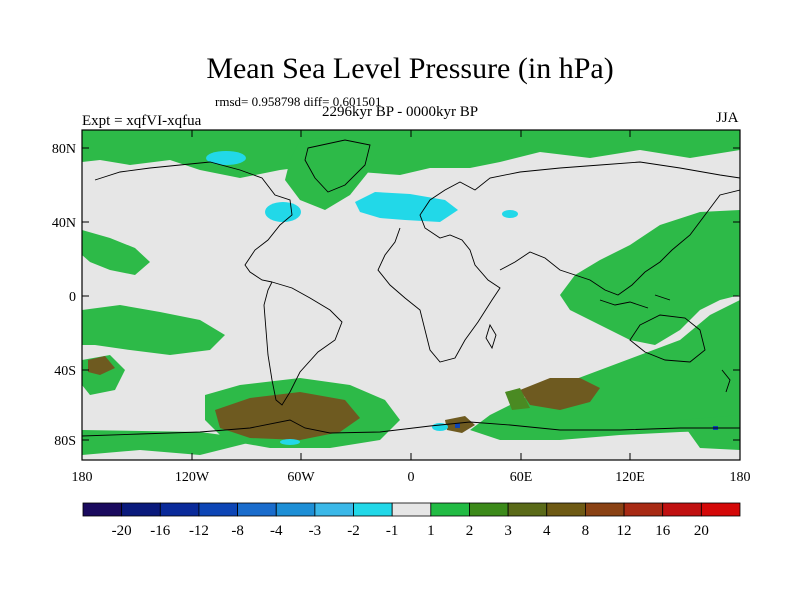  Describe the element at coordinates (586, 531) in the screenshot. I see `legend-label: 8` at that location.